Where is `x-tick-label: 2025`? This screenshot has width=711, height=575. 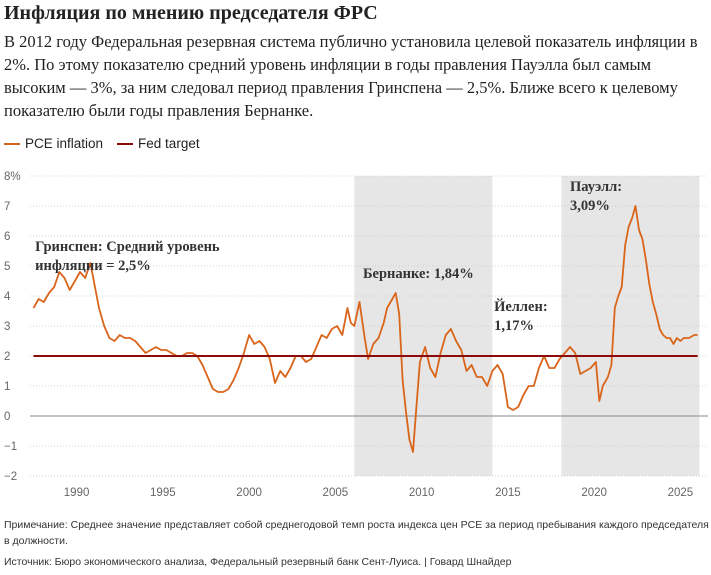
x-tick-label: 2025 is located at coordinates (681, 493).